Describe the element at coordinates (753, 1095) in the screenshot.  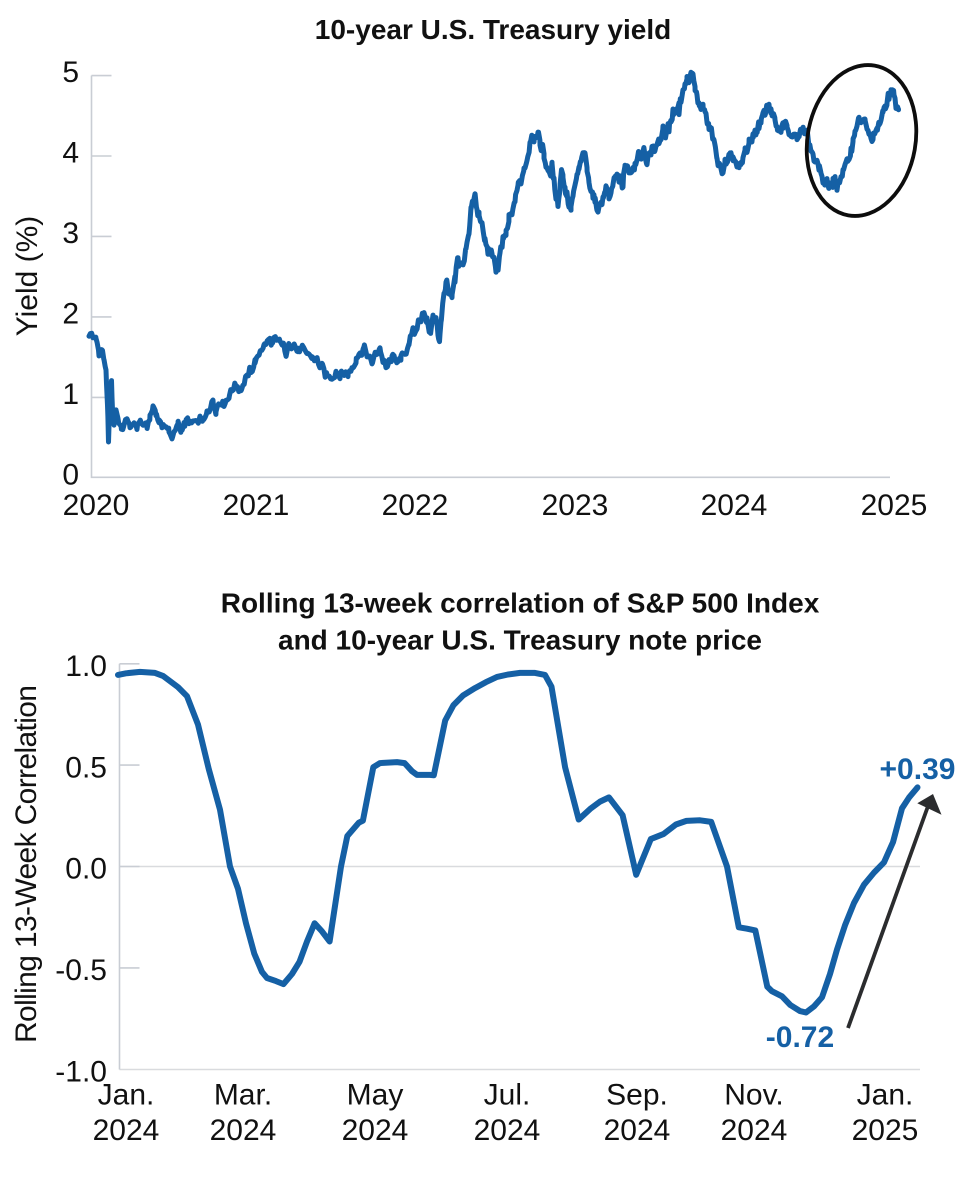
I see `svg-text: Nov.` at that location.